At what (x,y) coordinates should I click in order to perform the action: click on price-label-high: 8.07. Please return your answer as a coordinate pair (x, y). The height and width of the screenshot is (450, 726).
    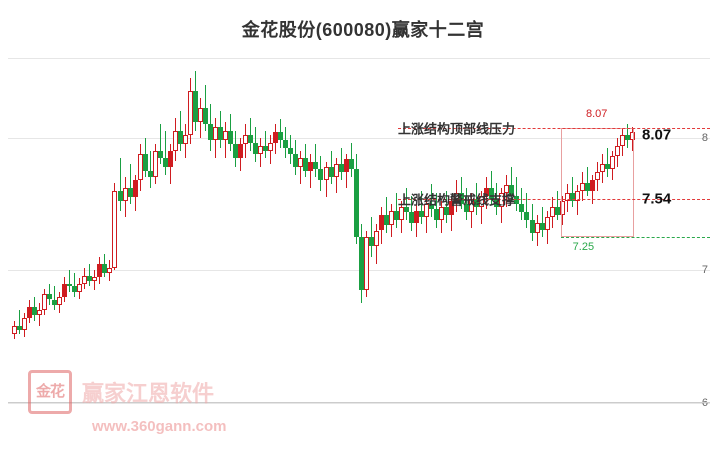
    Looking at the image, I should click on (597, 114).